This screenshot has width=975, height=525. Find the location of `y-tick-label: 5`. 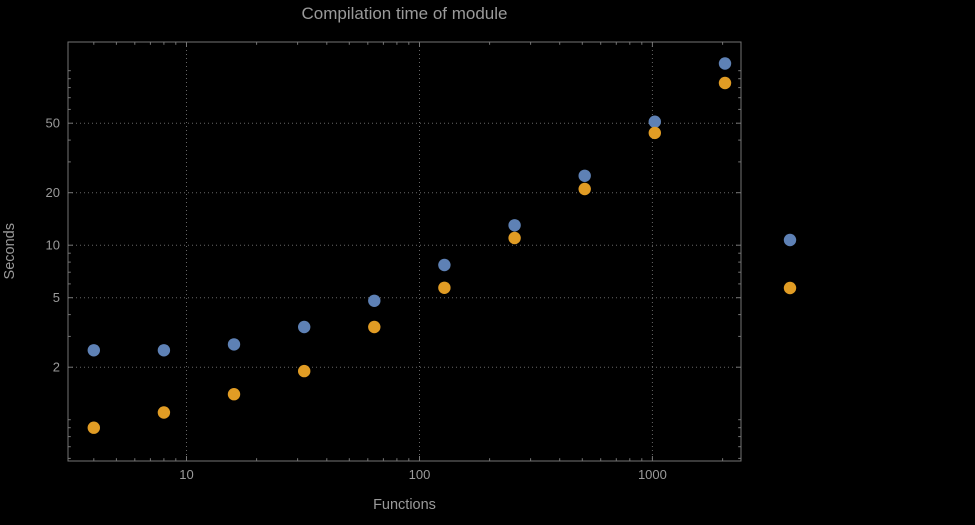

y-tick-label: 5 is located at coordinates (56, 297).